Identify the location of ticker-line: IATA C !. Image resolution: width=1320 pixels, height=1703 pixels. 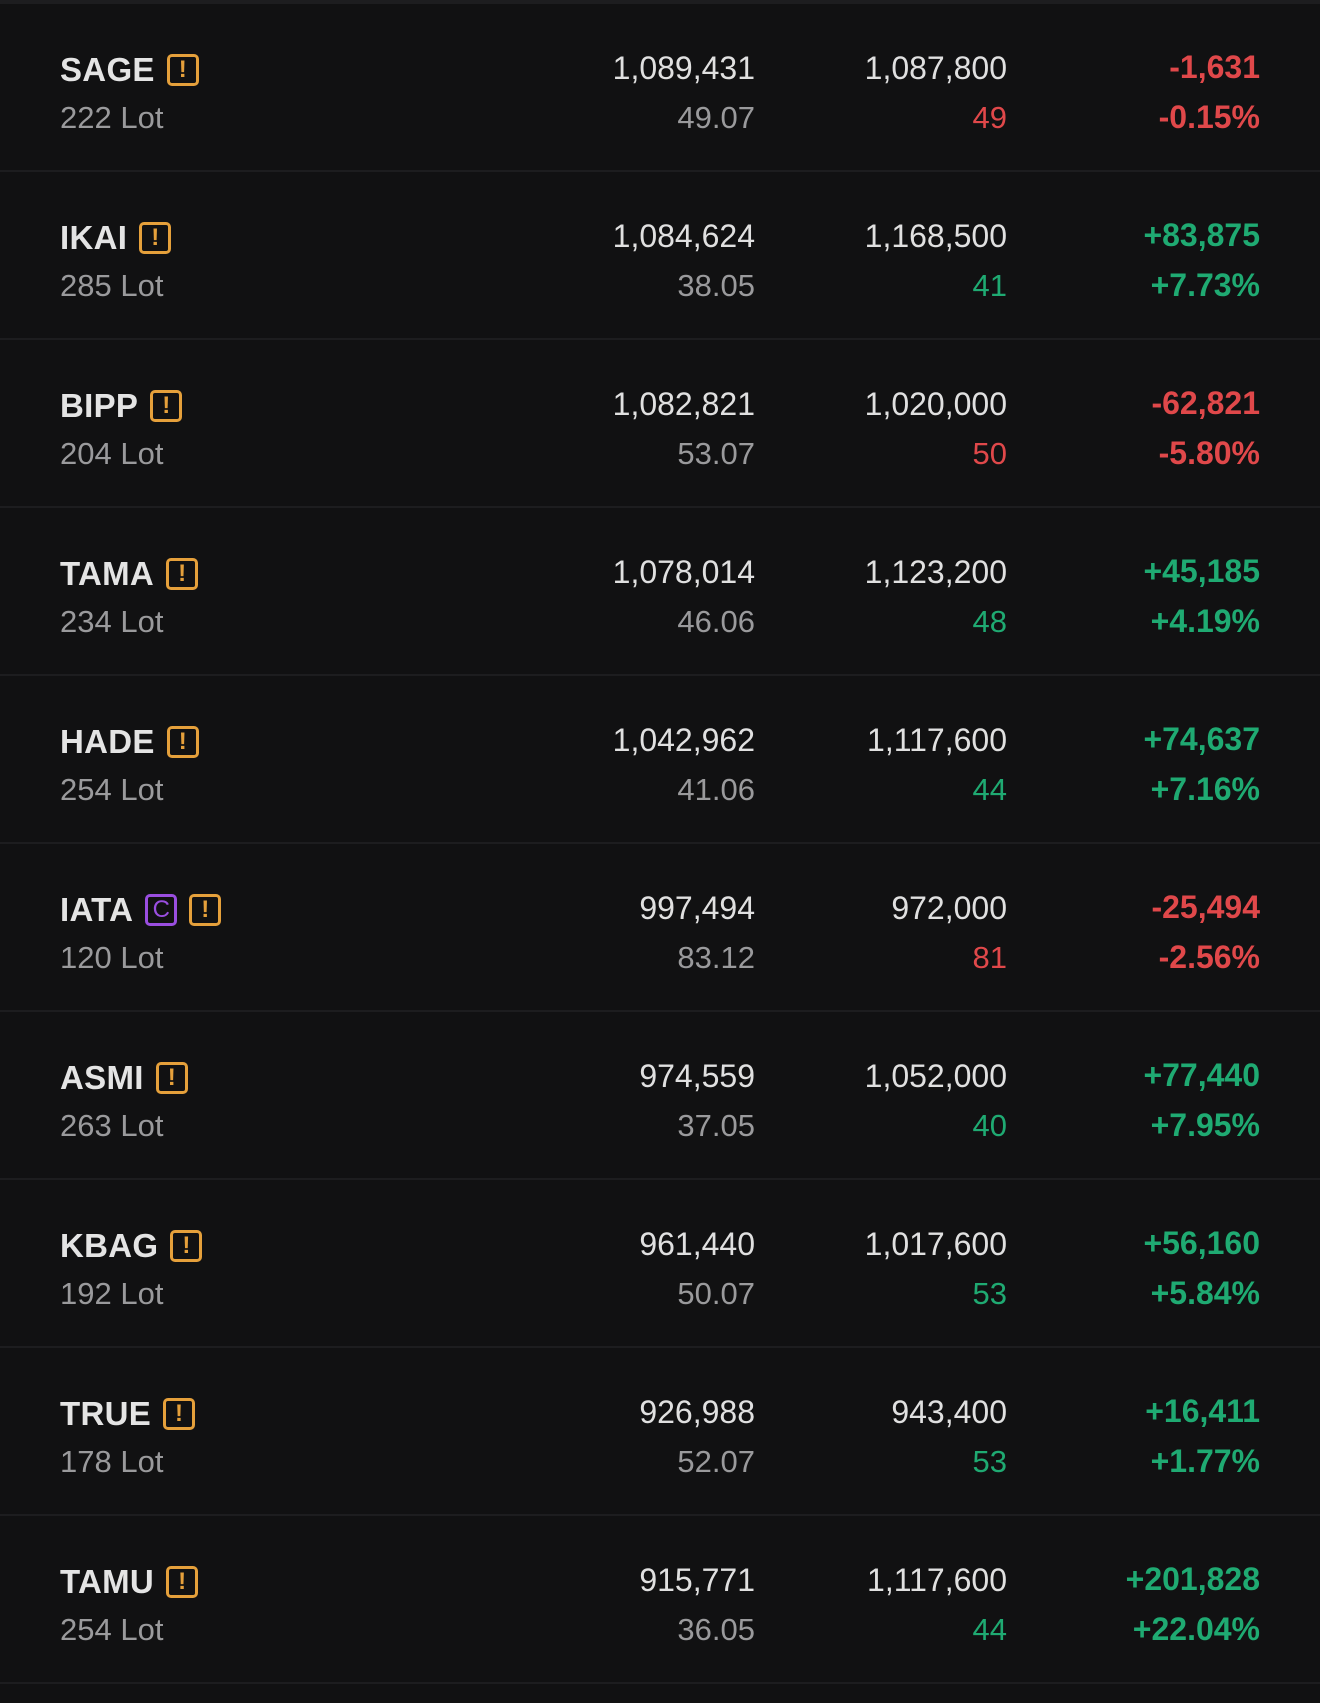
(141, 910).